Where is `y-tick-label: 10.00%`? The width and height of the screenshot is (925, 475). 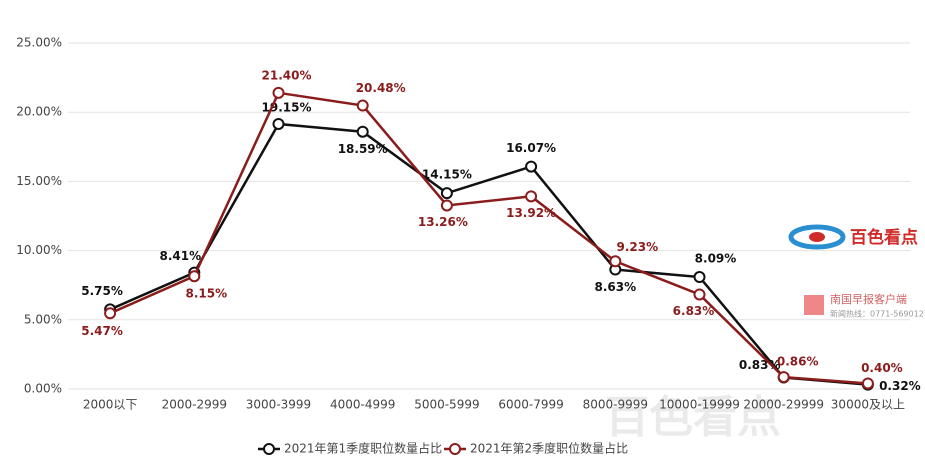
y-tick-label: 10.00% is located at coordinates (39, 250).